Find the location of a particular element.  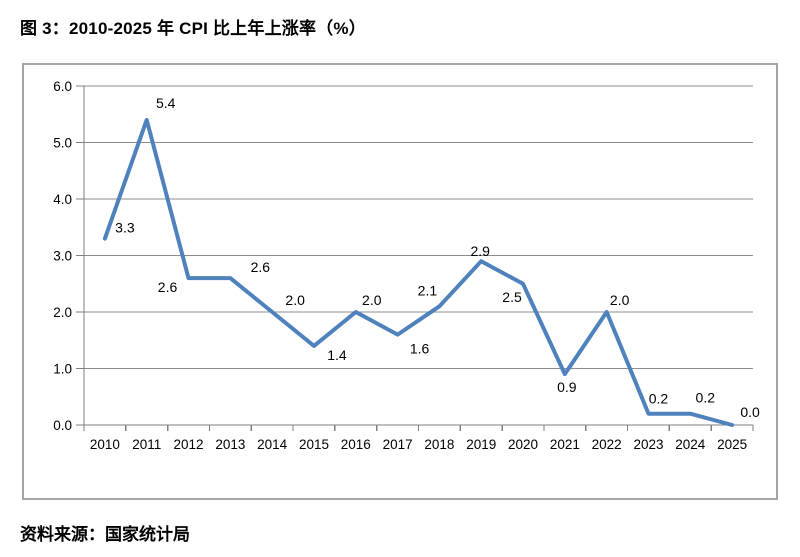

x-tick-label: 2018 is located at coordinates (439, 444).